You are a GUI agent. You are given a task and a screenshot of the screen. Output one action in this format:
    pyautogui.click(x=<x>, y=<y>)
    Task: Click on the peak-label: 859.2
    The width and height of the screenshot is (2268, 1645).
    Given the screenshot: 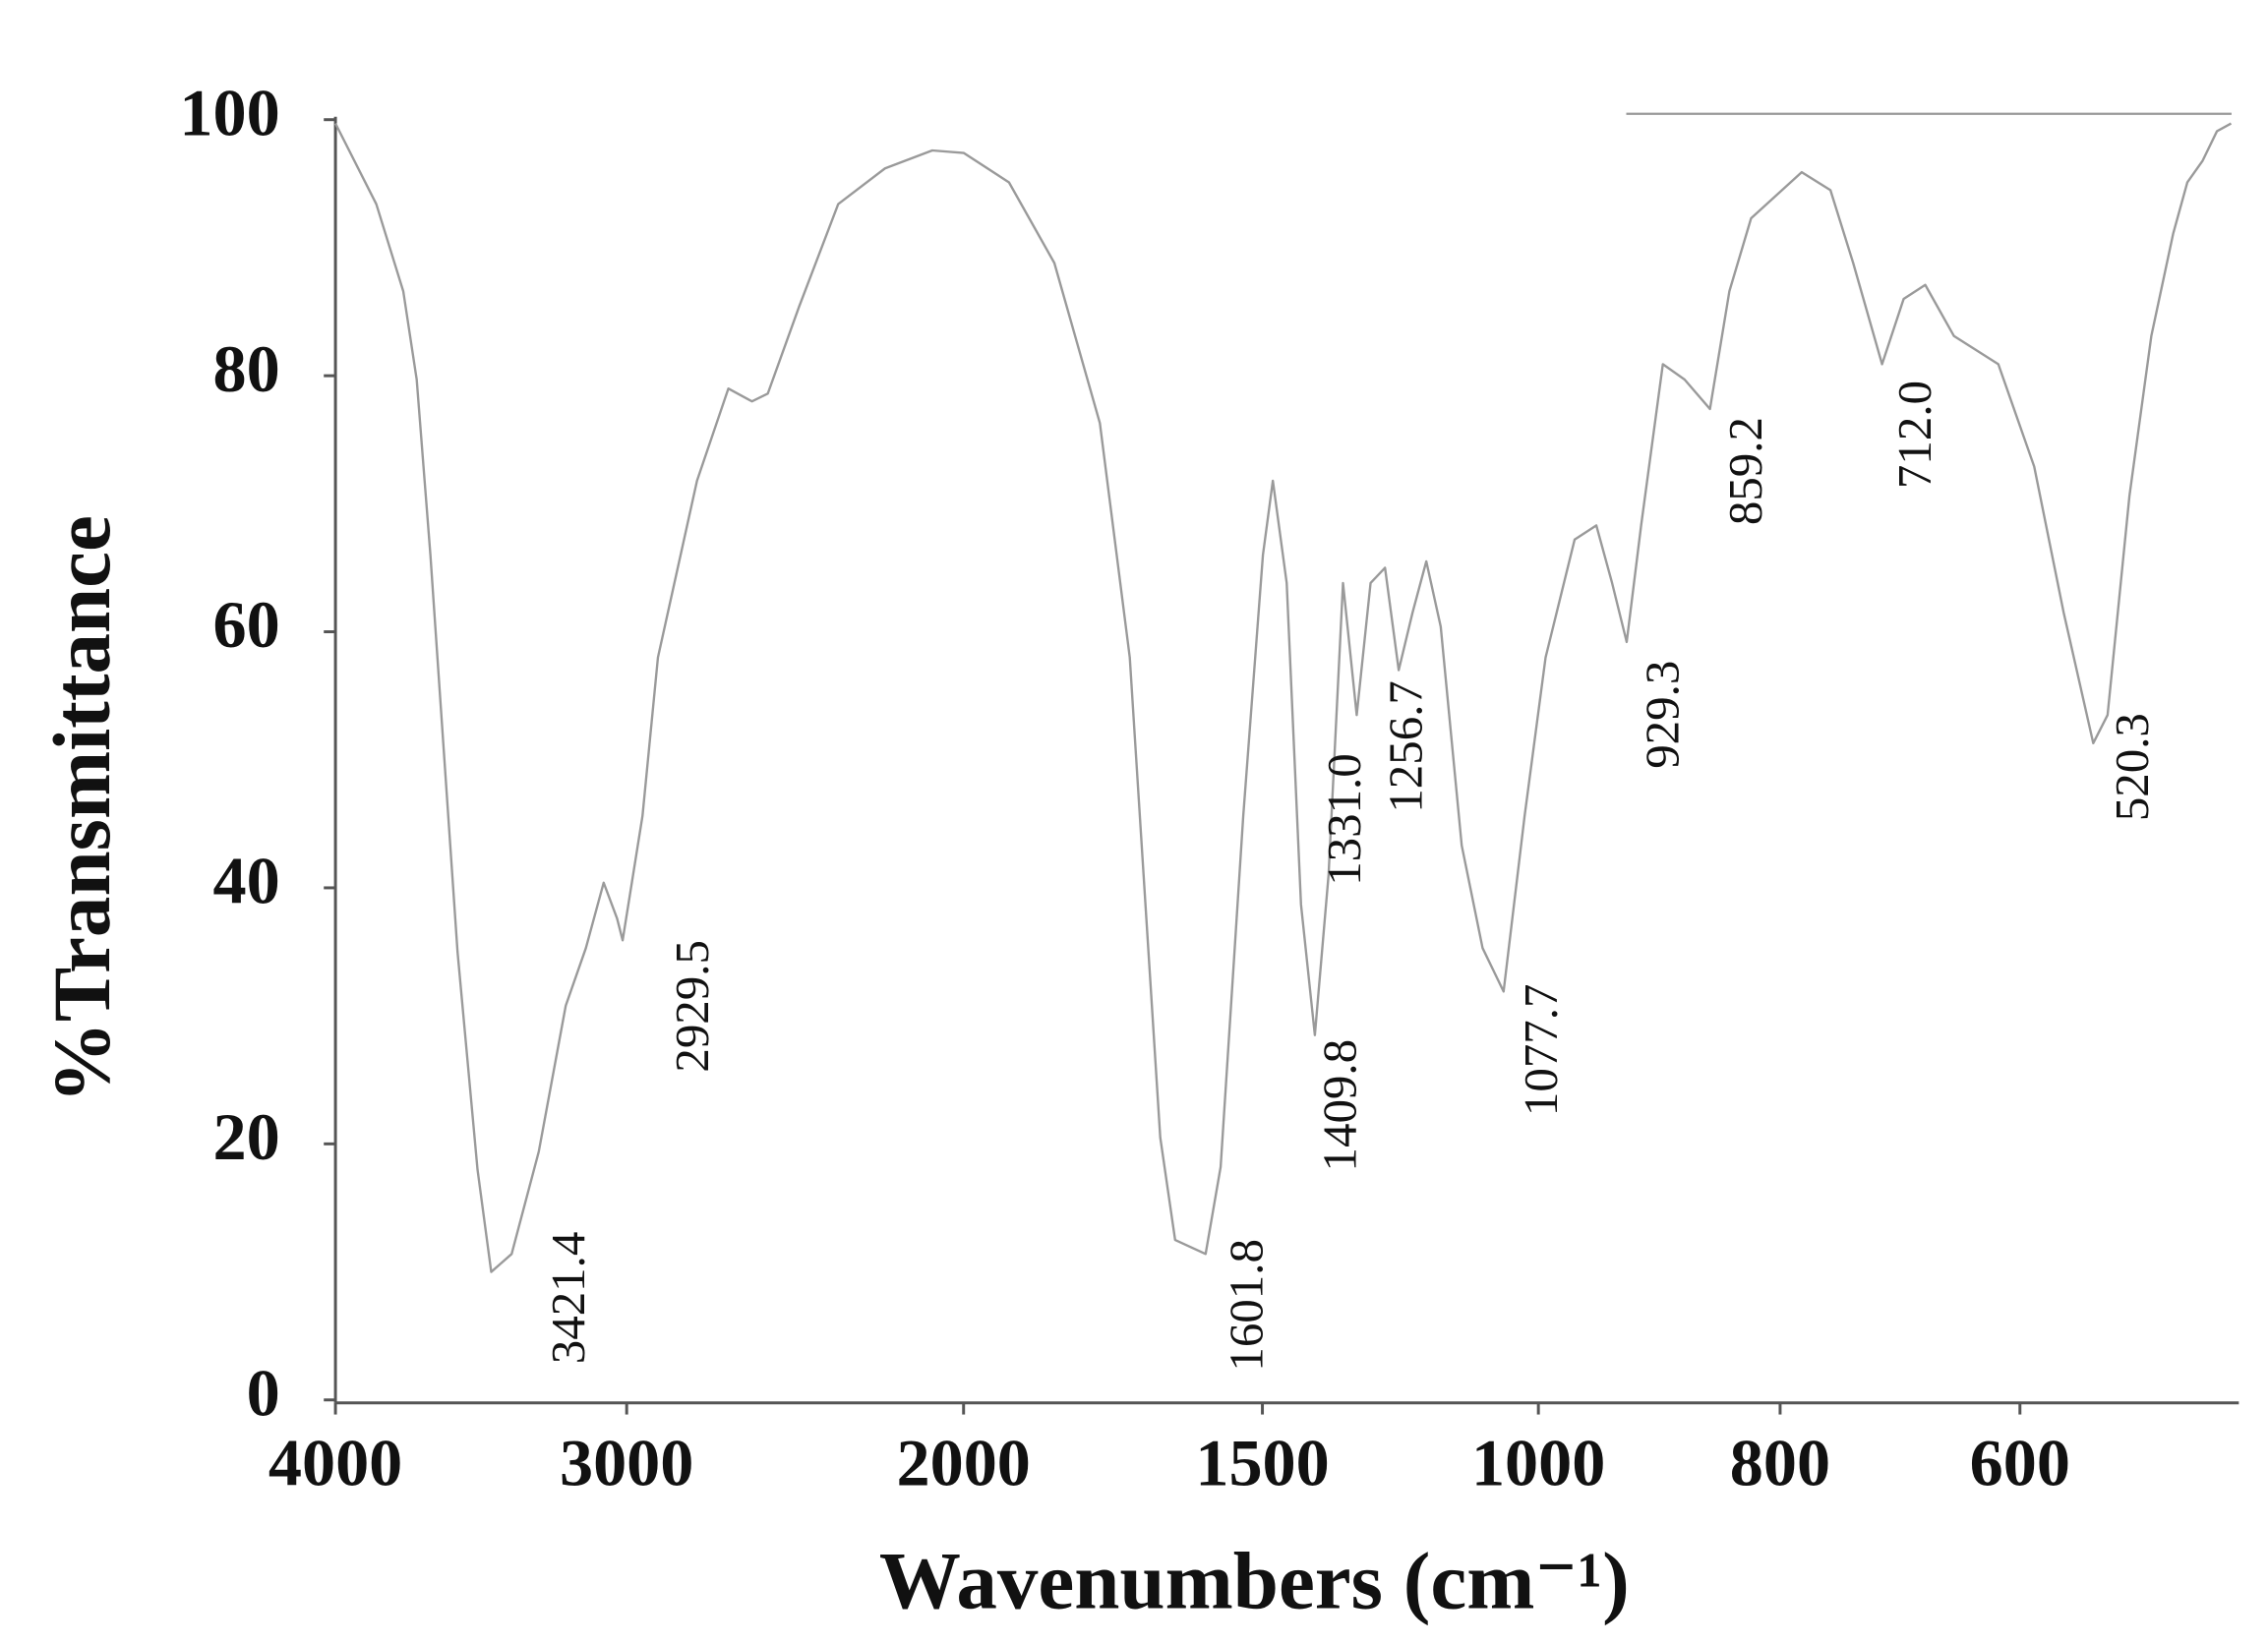 What is the action you would take?
    pyautogui.click(x=1745, y=471)
    